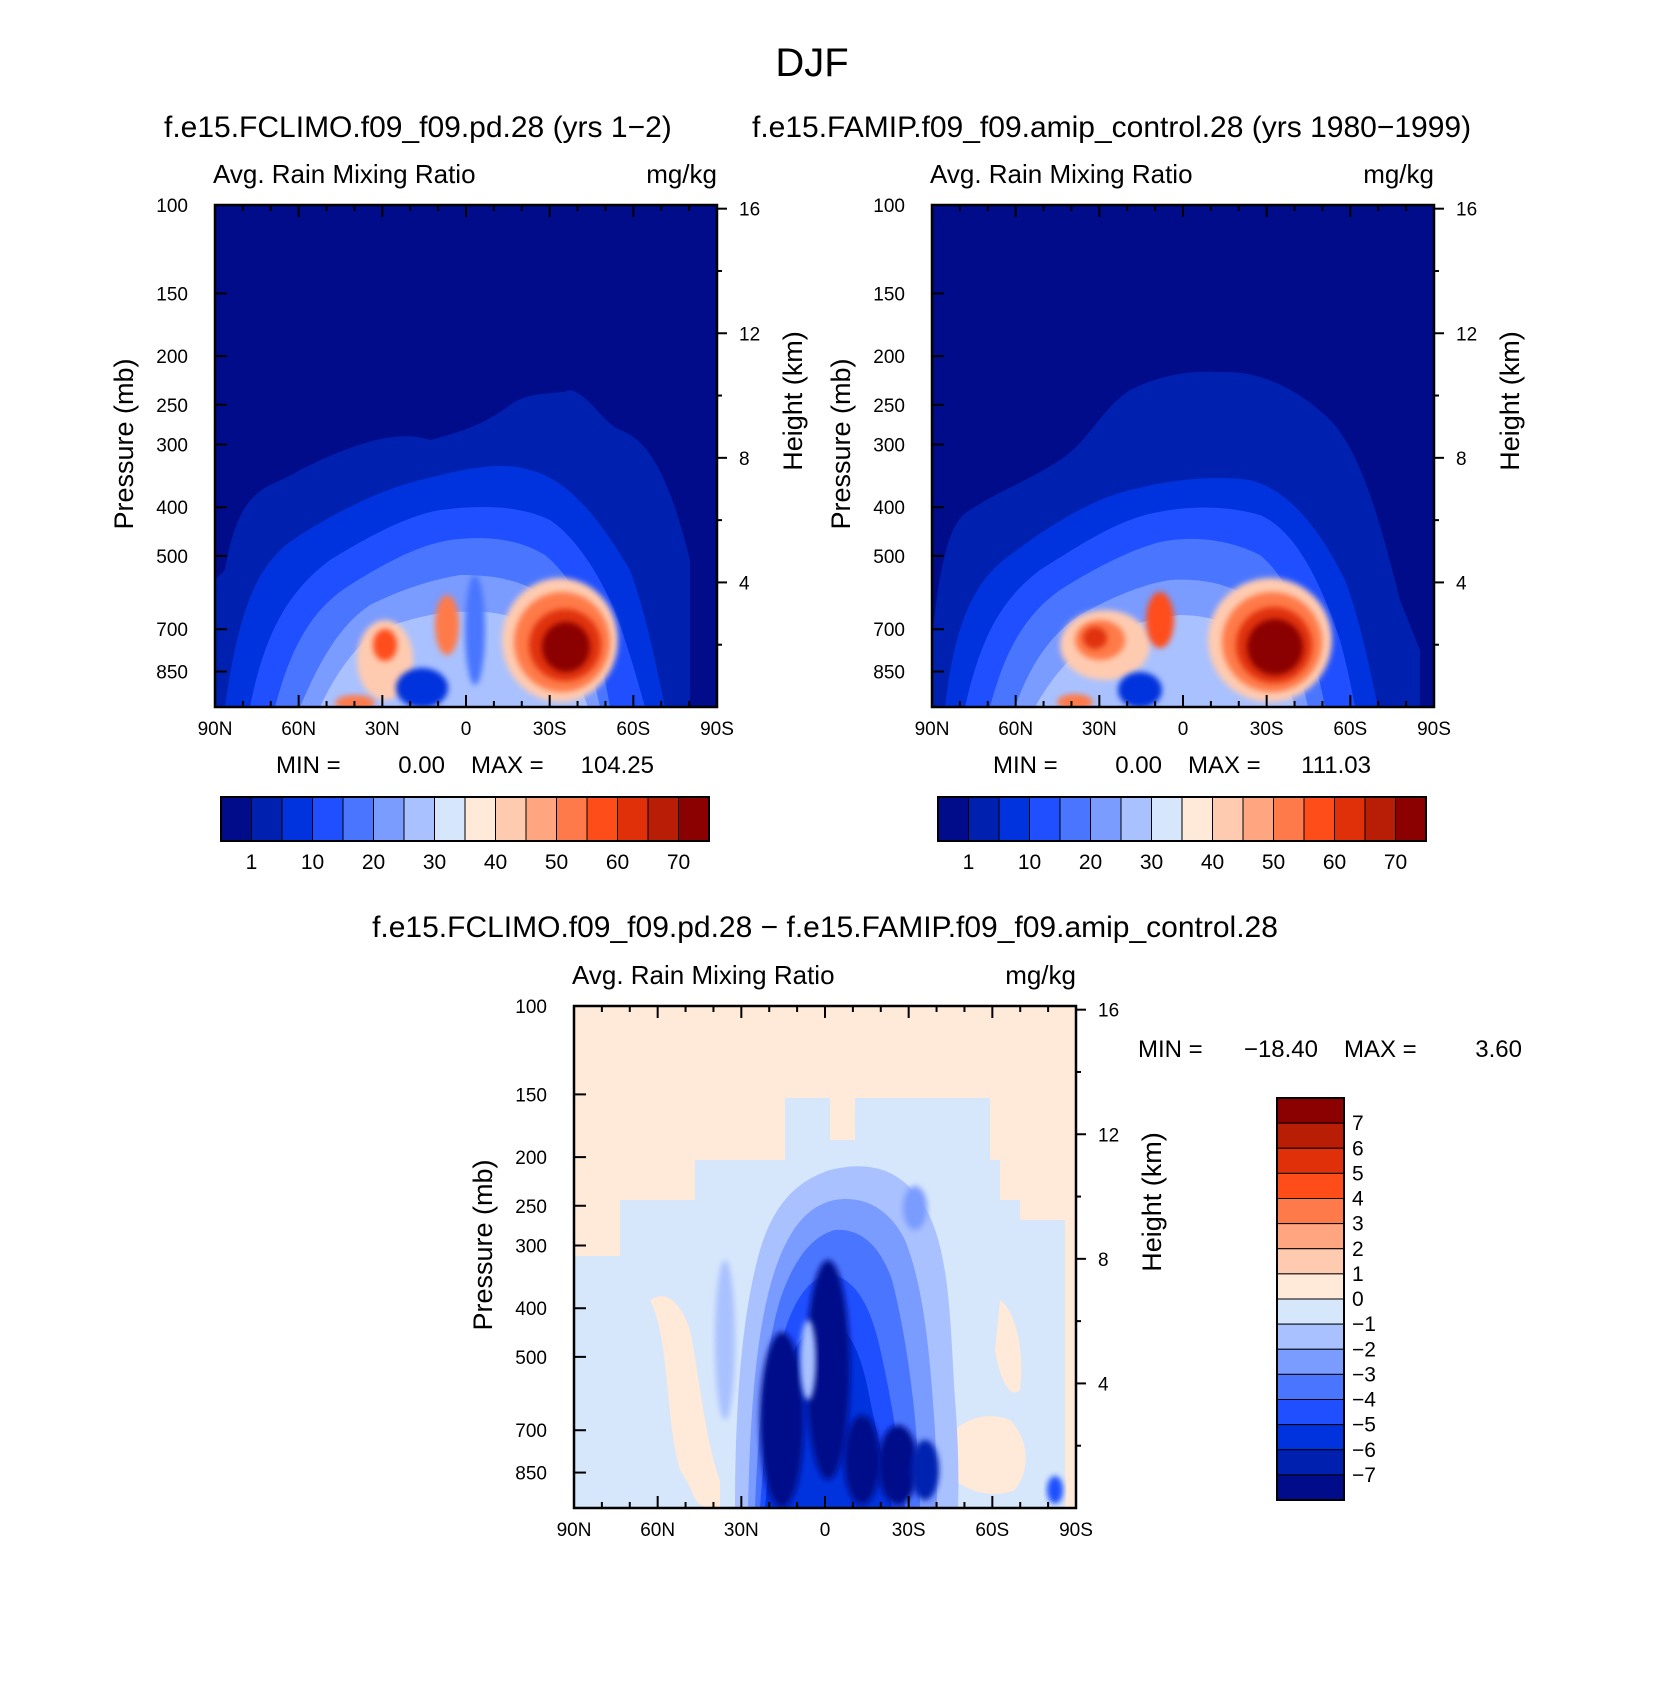 This screenshot has width=1663, height=1707. Describe the element at coordinates (1364, 1374) in the screenshot. I see `colorbar-label: −3` at that location.